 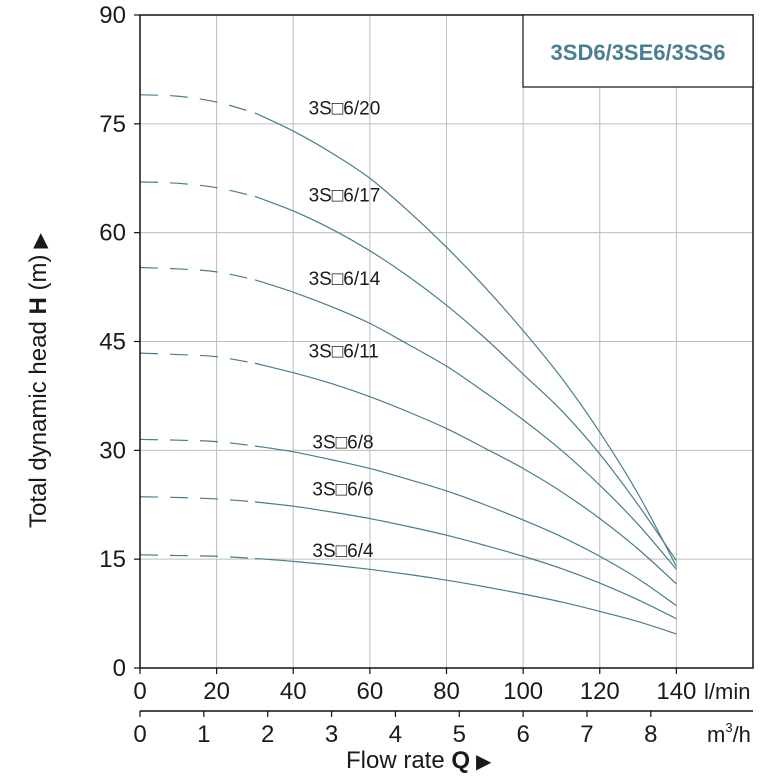 I want to click on x-unit-lmin: l/min, so click(x=727, y=691).